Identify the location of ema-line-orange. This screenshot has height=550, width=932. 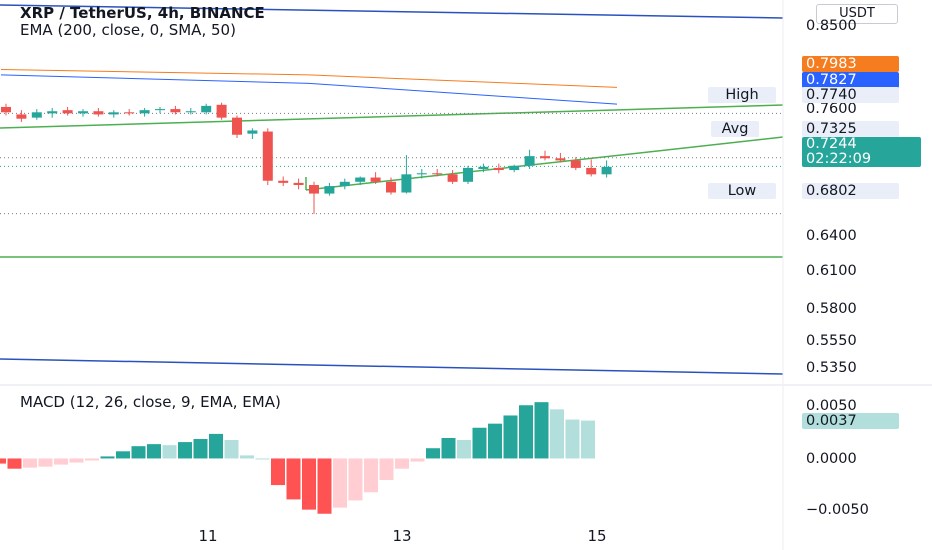
(309, 78).